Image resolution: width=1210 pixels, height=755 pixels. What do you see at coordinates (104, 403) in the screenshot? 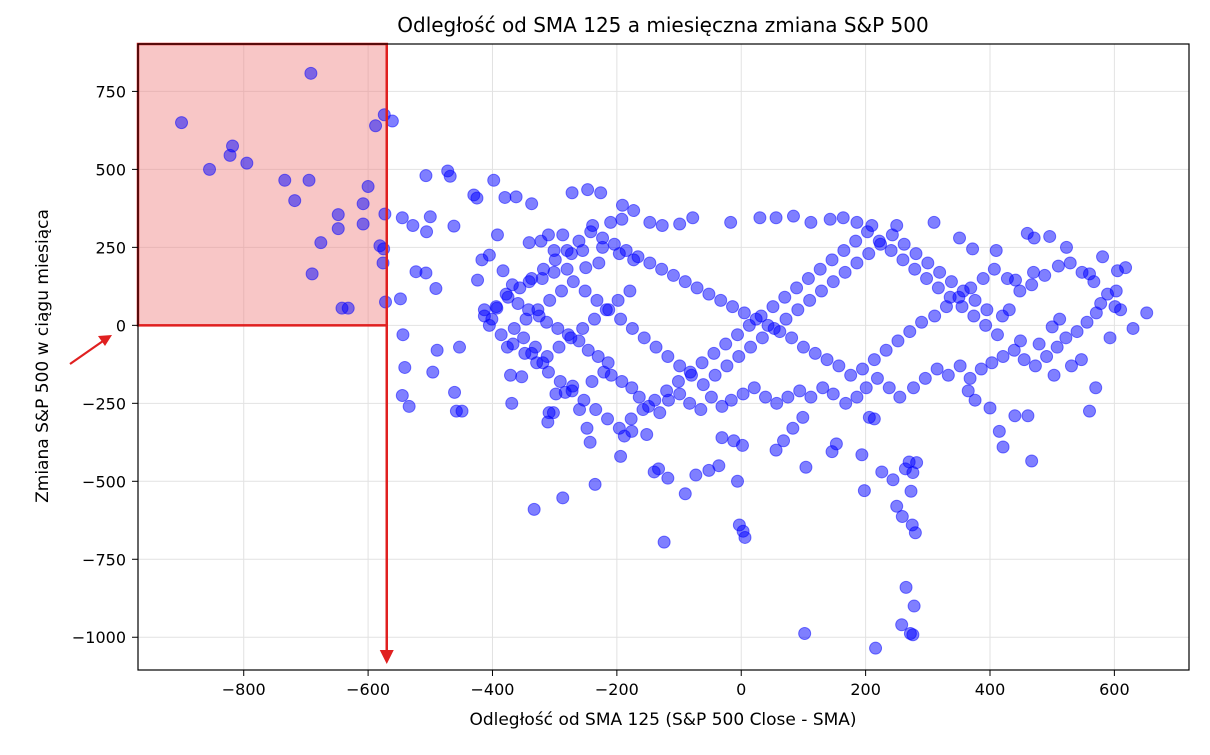
I see `y-tick-label: −250` at bounding box center [104, 403].